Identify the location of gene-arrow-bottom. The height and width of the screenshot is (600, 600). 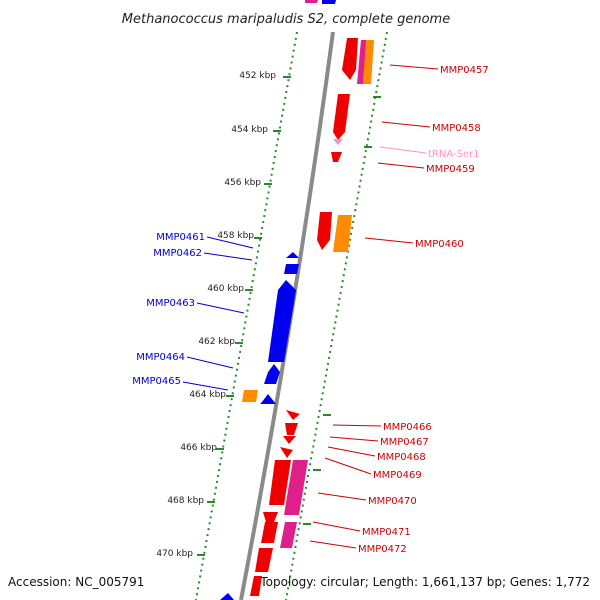
(256, 586).